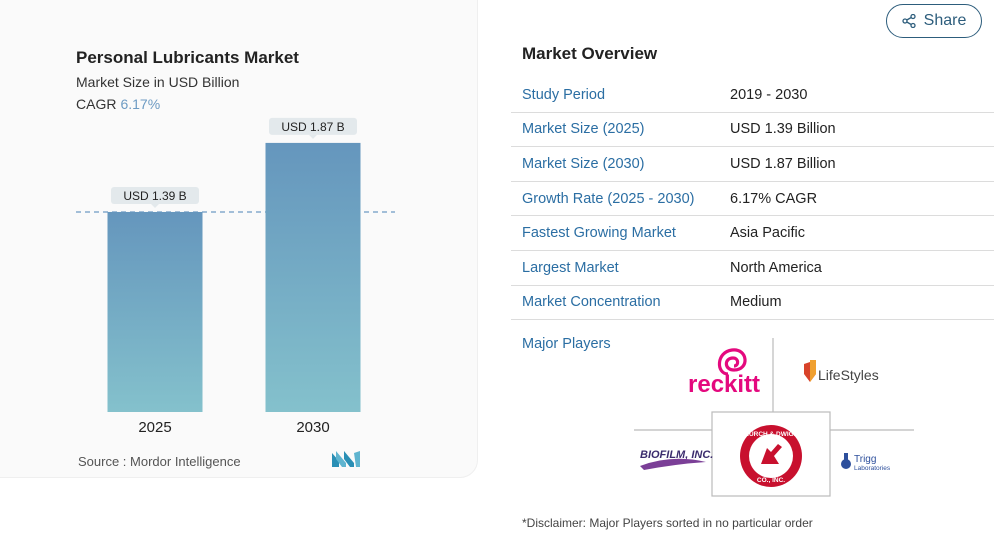  Describe the element at coordinates (724, 384) in the screenshot. I see `reckitt-text: reckitt` at that location.